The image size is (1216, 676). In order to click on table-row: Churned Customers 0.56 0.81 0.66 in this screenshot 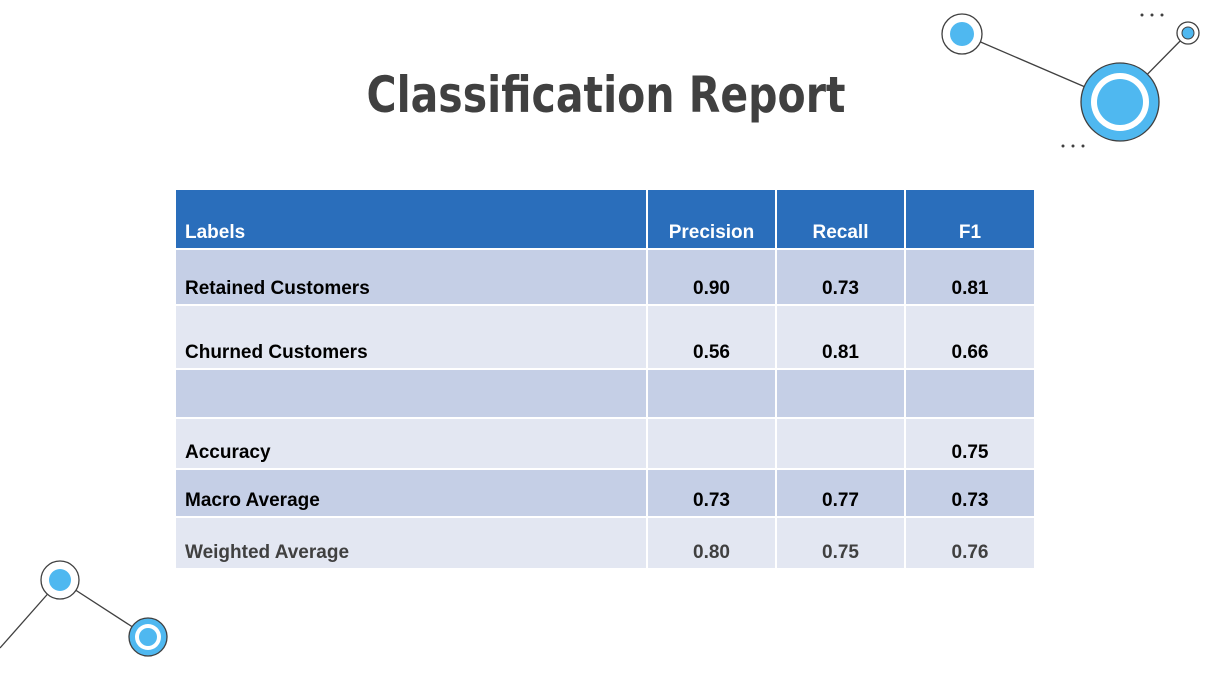, I will do `click(605, 338)`.